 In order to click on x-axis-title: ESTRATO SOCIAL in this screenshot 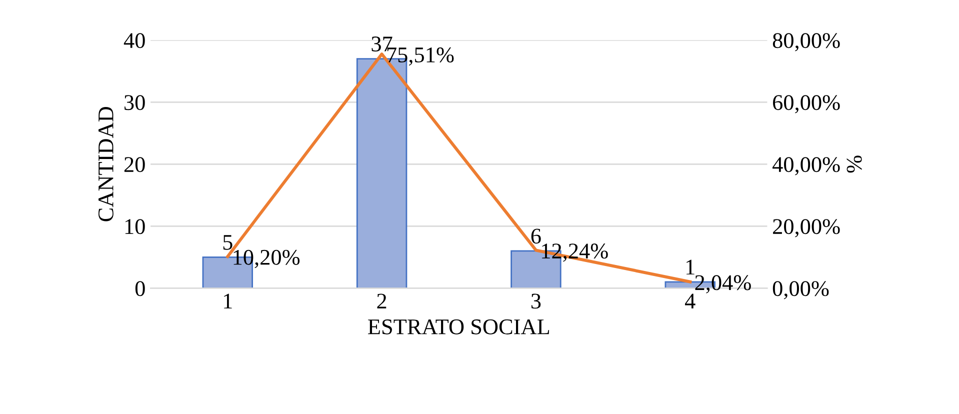, I will do `click(459, 326)`.